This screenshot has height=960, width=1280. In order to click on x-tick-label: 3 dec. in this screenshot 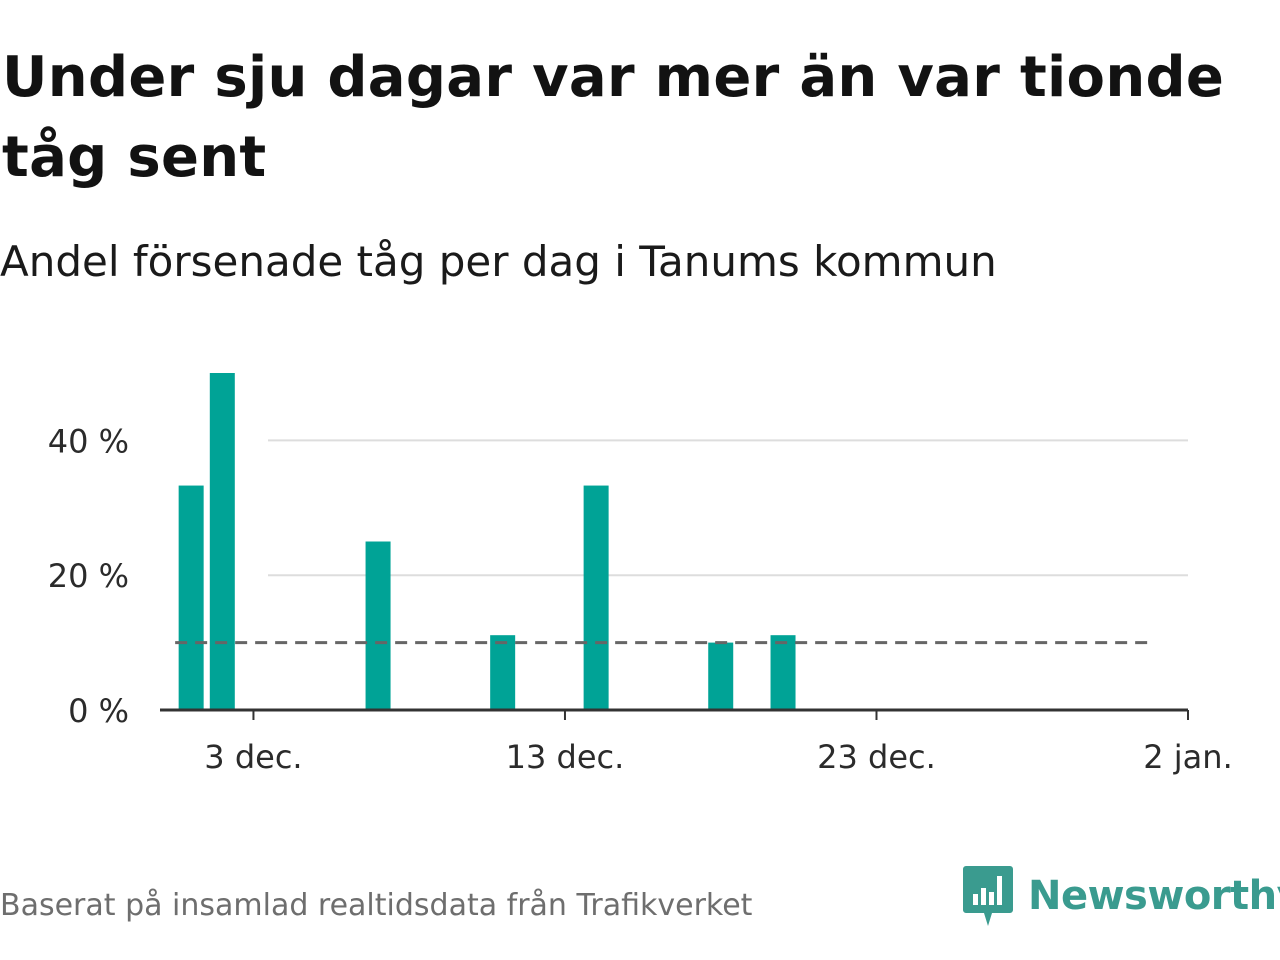, I will do `click(253, 757)`.